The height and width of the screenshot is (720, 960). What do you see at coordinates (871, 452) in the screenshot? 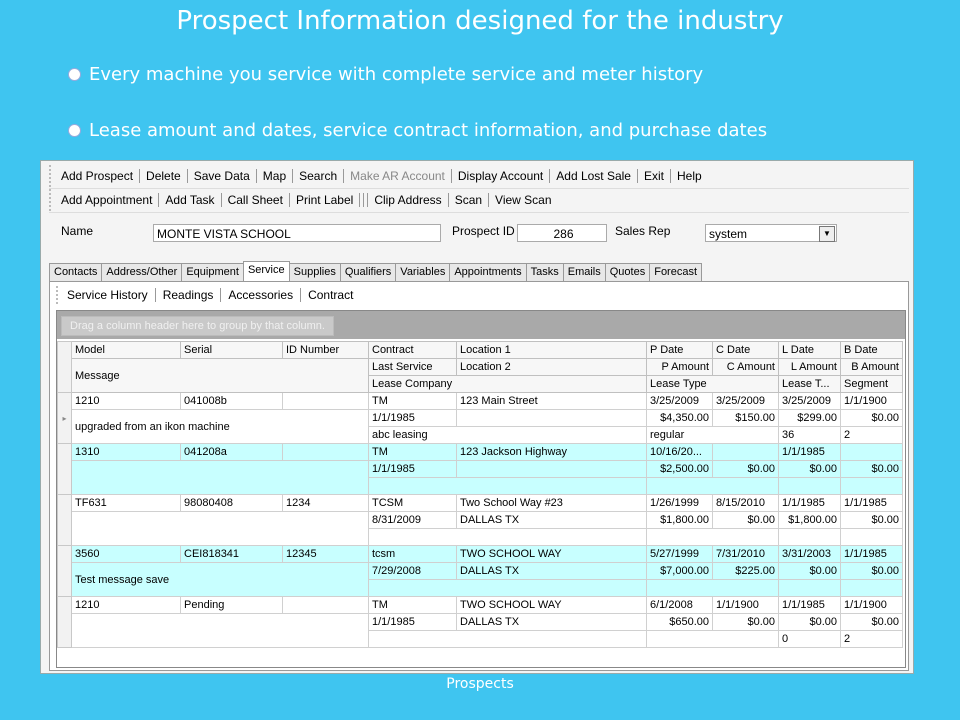
I see `cell-b-date` at bounding box center [871, 452].